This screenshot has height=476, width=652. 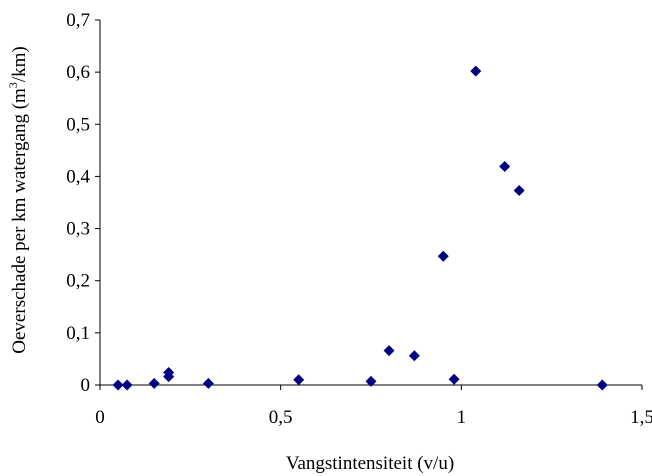 I want to click on y-tick-label: 0,3, so click(x=78, y=229).